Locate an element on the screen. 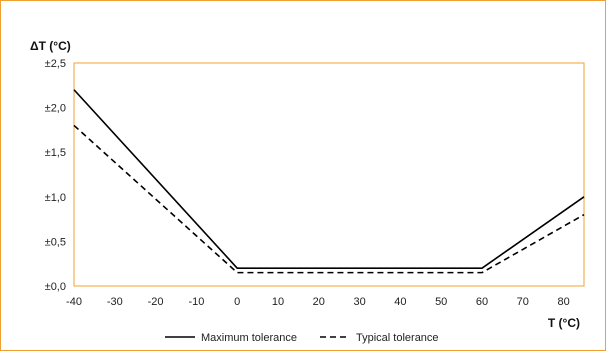 The image size is (606, 351). x-tick-label: -10 is located at coordinates (196, 302).